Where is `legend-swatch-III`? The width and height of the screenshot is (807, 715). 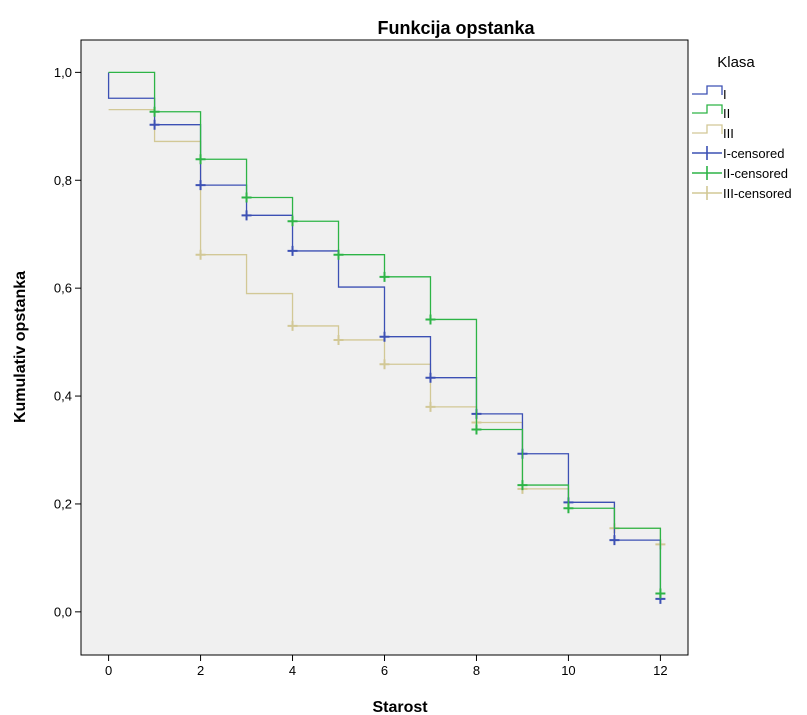
legend-swatch-III is located at coordinates (707, 129).